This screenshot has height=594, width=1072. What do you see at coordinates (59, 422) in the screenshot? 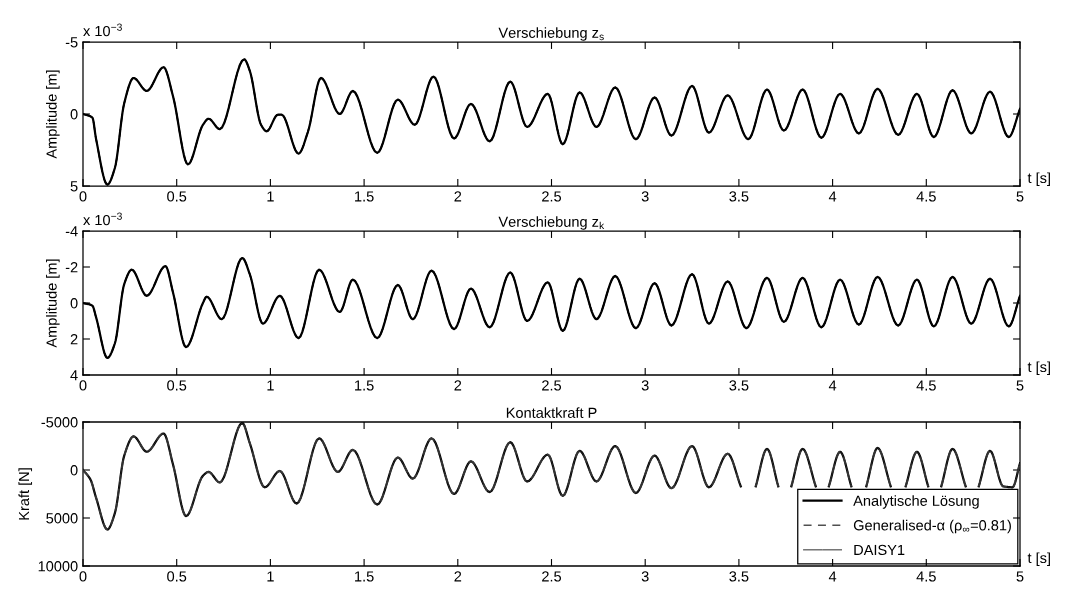
I see `y-tick-label: -5000` at bounding box center [59, 422].